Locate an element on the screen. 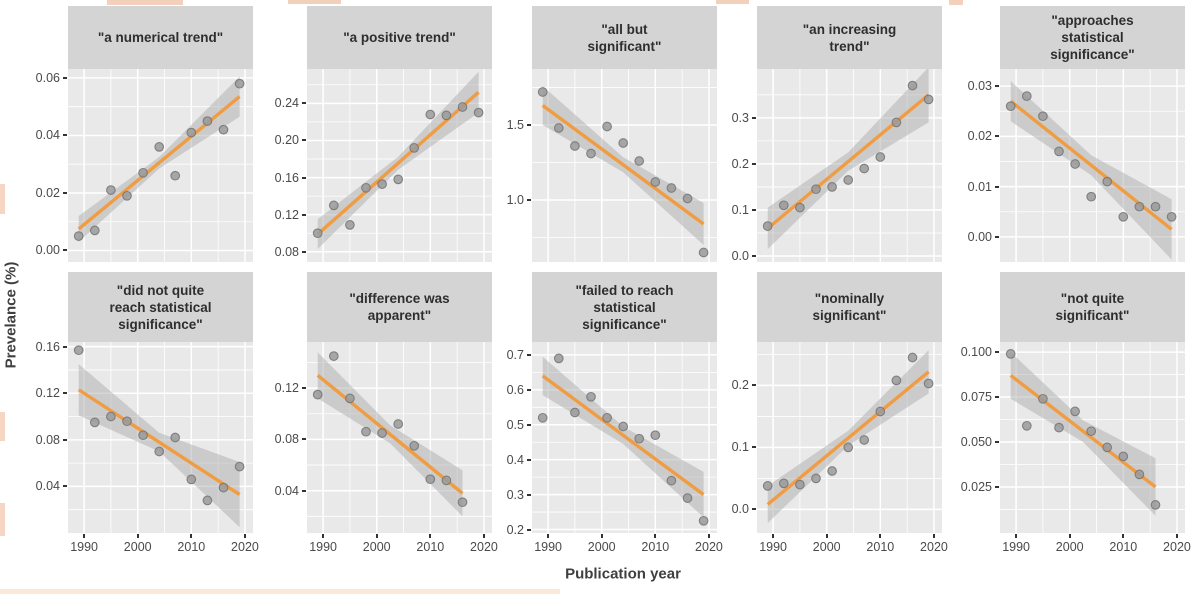  y-tick-label: 0.3 is located at coordinates (515, 494).